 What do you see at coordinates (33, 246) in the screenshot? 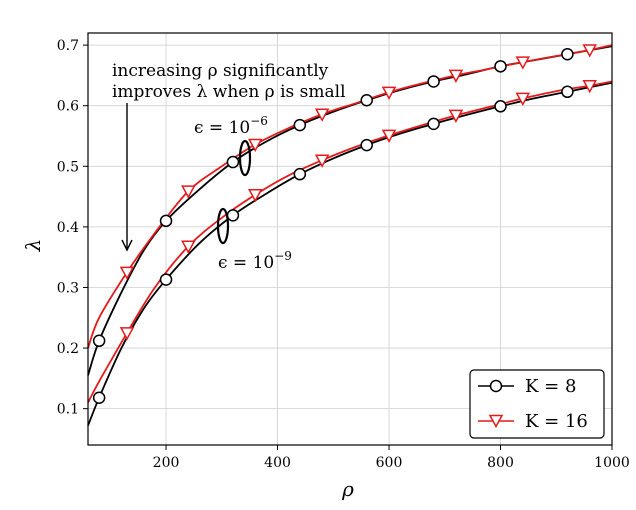
I see `y-axis-label: λ` at bounding box center [33, 246].